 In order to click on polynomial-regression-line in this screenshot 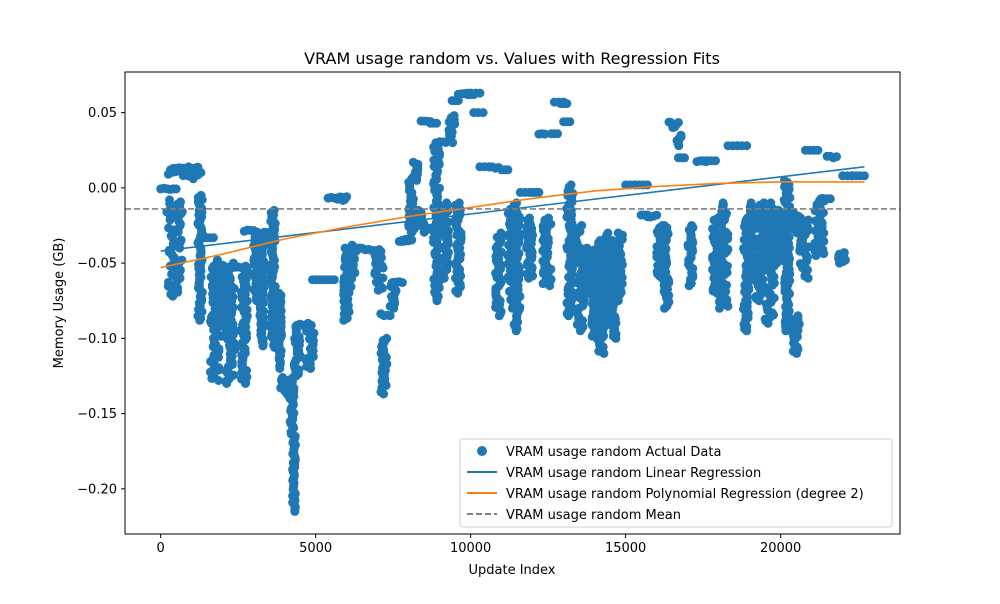, I will do `click(512, 225)`.